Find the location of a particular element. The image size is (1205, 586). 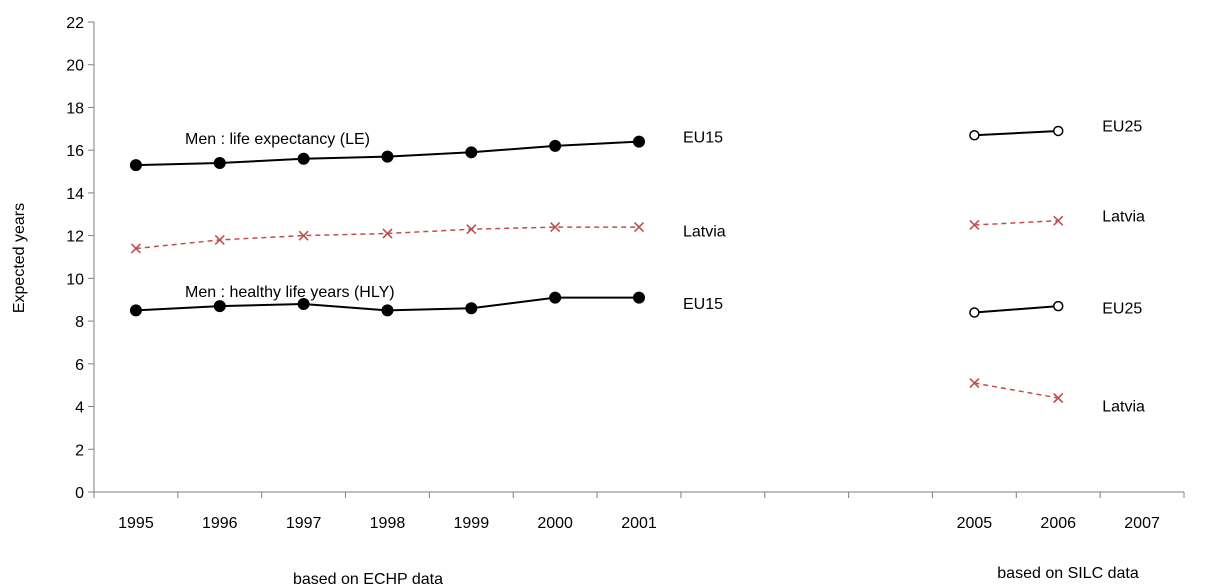

y-tick-label: 20 is located at coordinates (75, 66).